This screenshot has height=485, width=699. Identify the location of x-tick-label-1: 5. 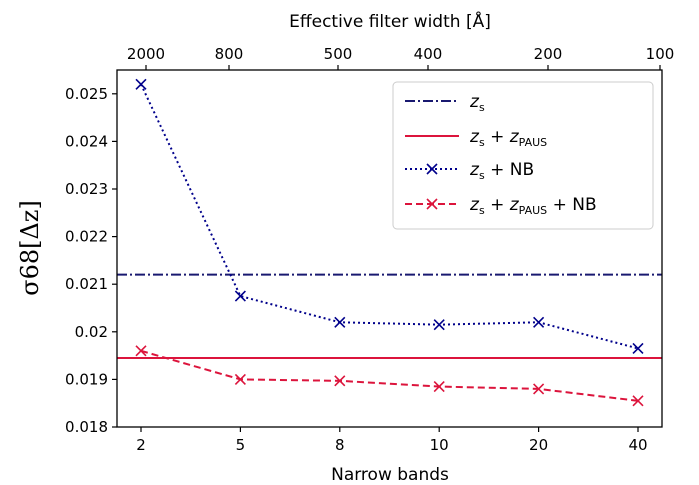
(241, 445).